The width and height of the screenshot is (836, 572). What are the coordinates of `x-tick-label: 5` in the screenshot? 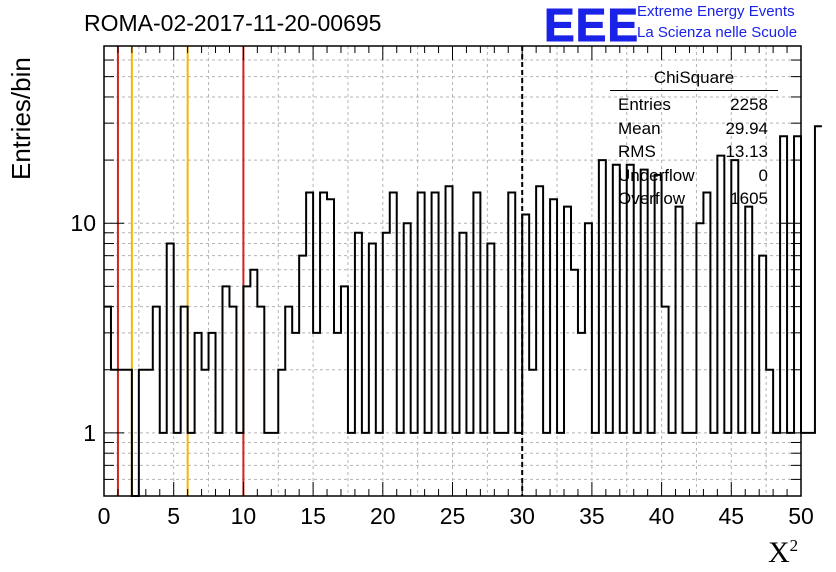 It's located at (173, 516).